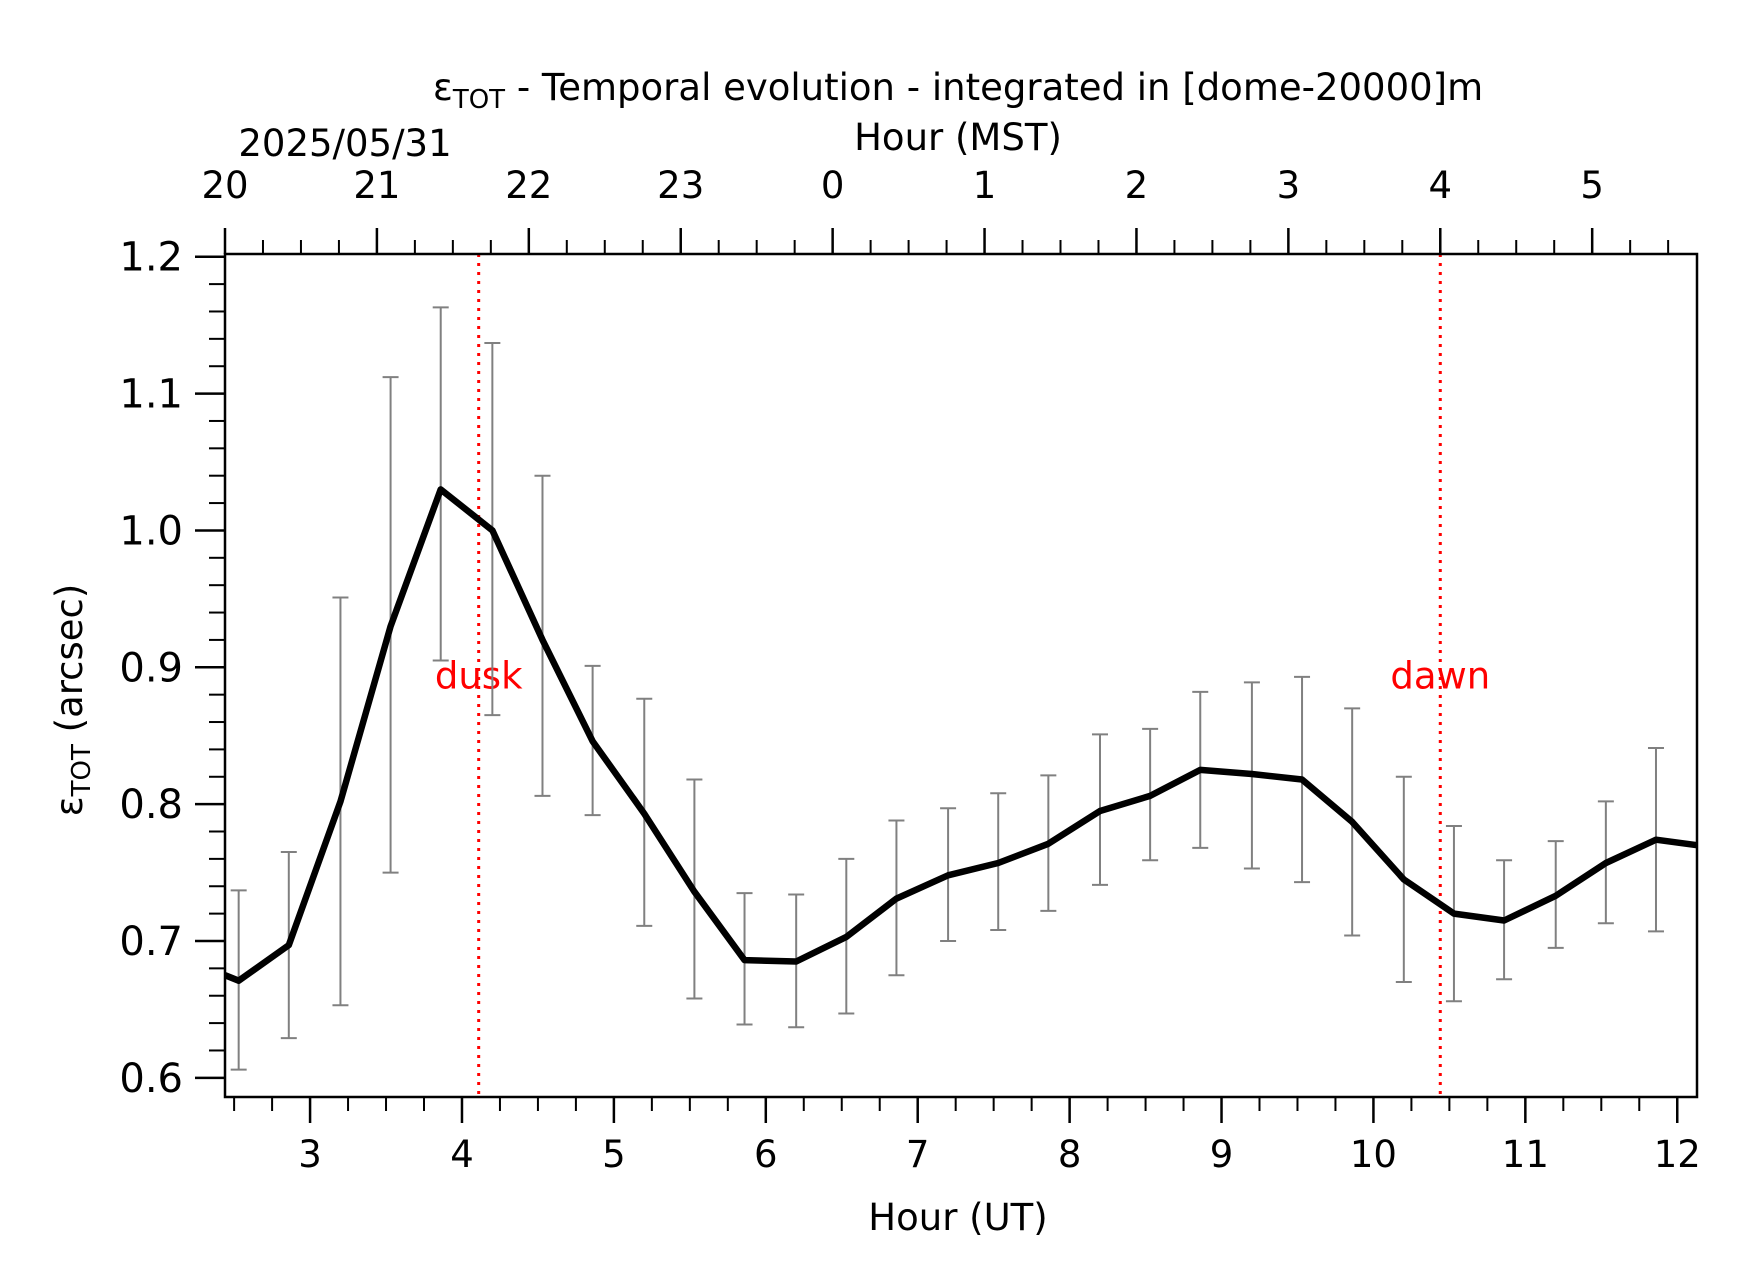 The width and height of the screenshot is (1742, 1282). What do you see at coordinates (1289, 185) in the screenshot?
I see `x2-tick-label: 3` at bounding box center [1289, 185].